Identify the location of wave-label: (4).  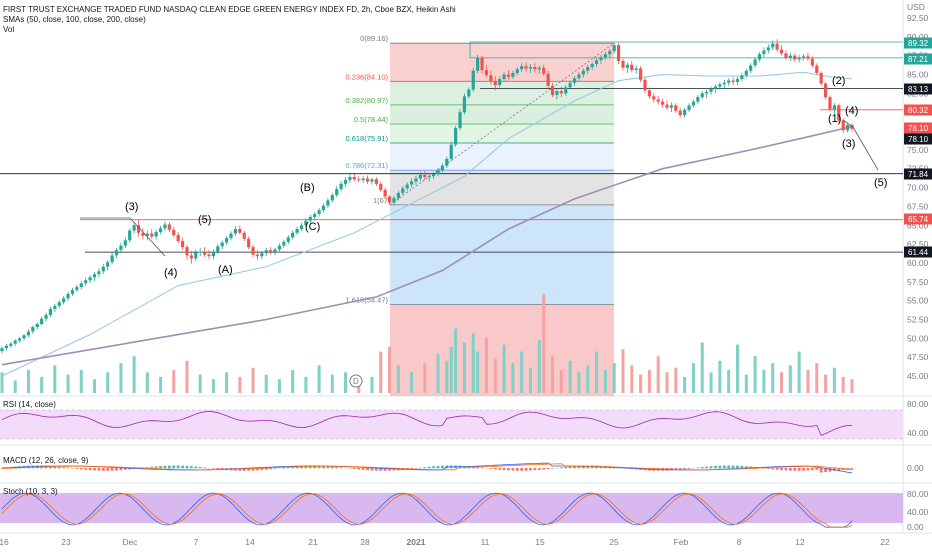
(851, 111).